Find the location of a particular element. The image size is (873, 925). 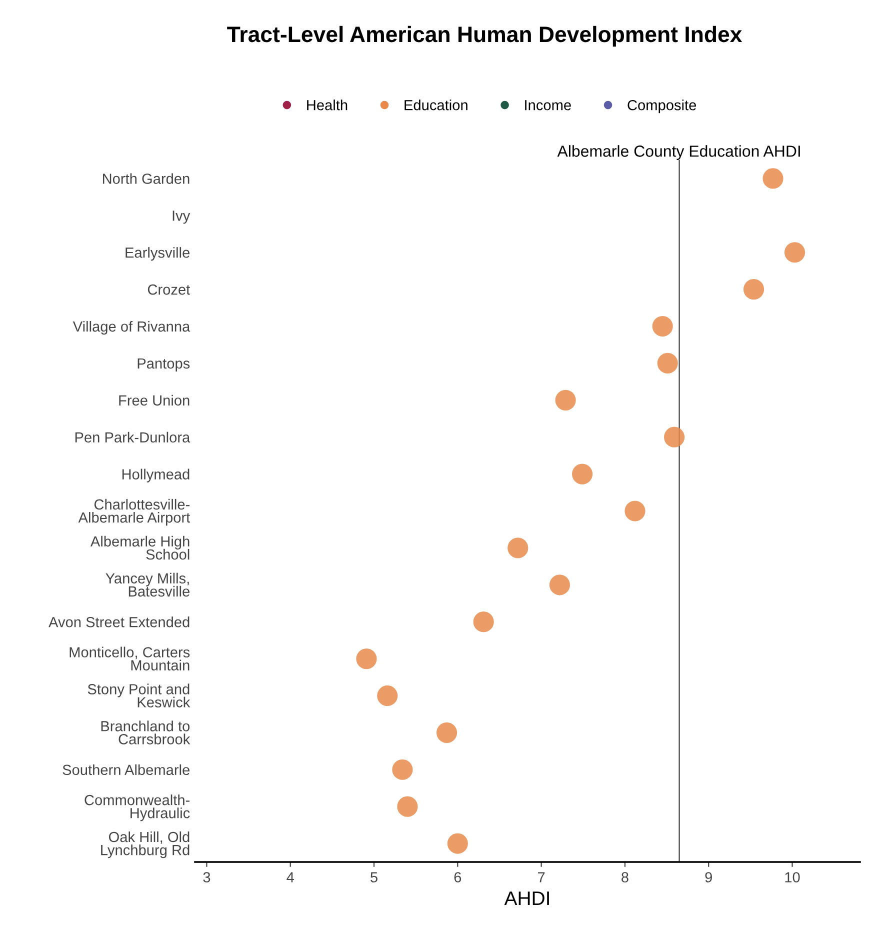

y-tick-label: Ivy is located at coordinates (181, 217).